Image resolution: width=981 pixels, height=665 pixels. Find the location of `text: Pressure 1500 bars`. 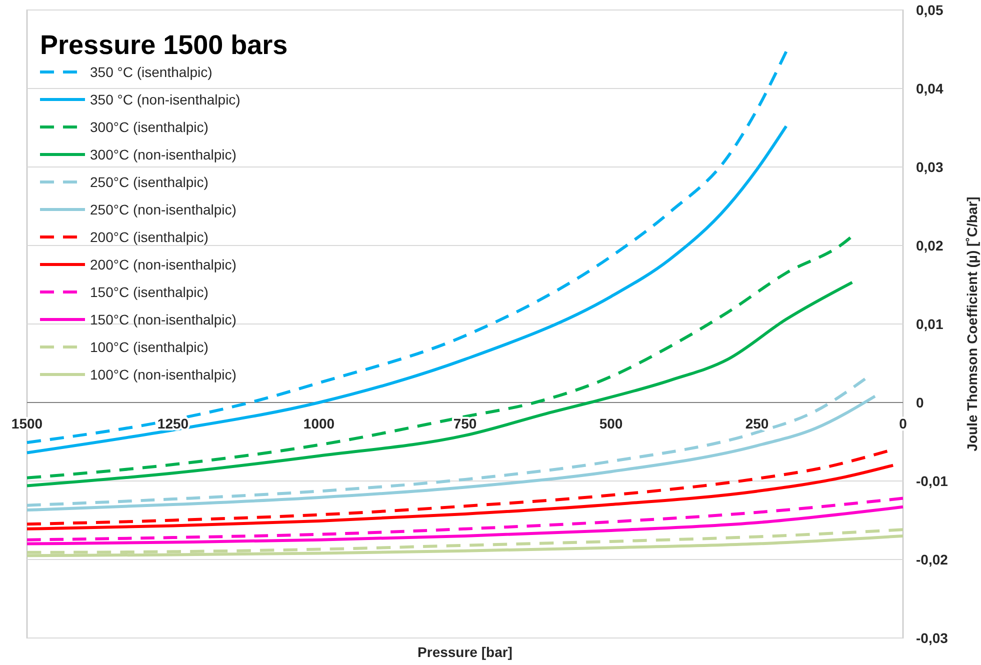

text: Pressure 1500 bars is located at coordinates (164, 45).